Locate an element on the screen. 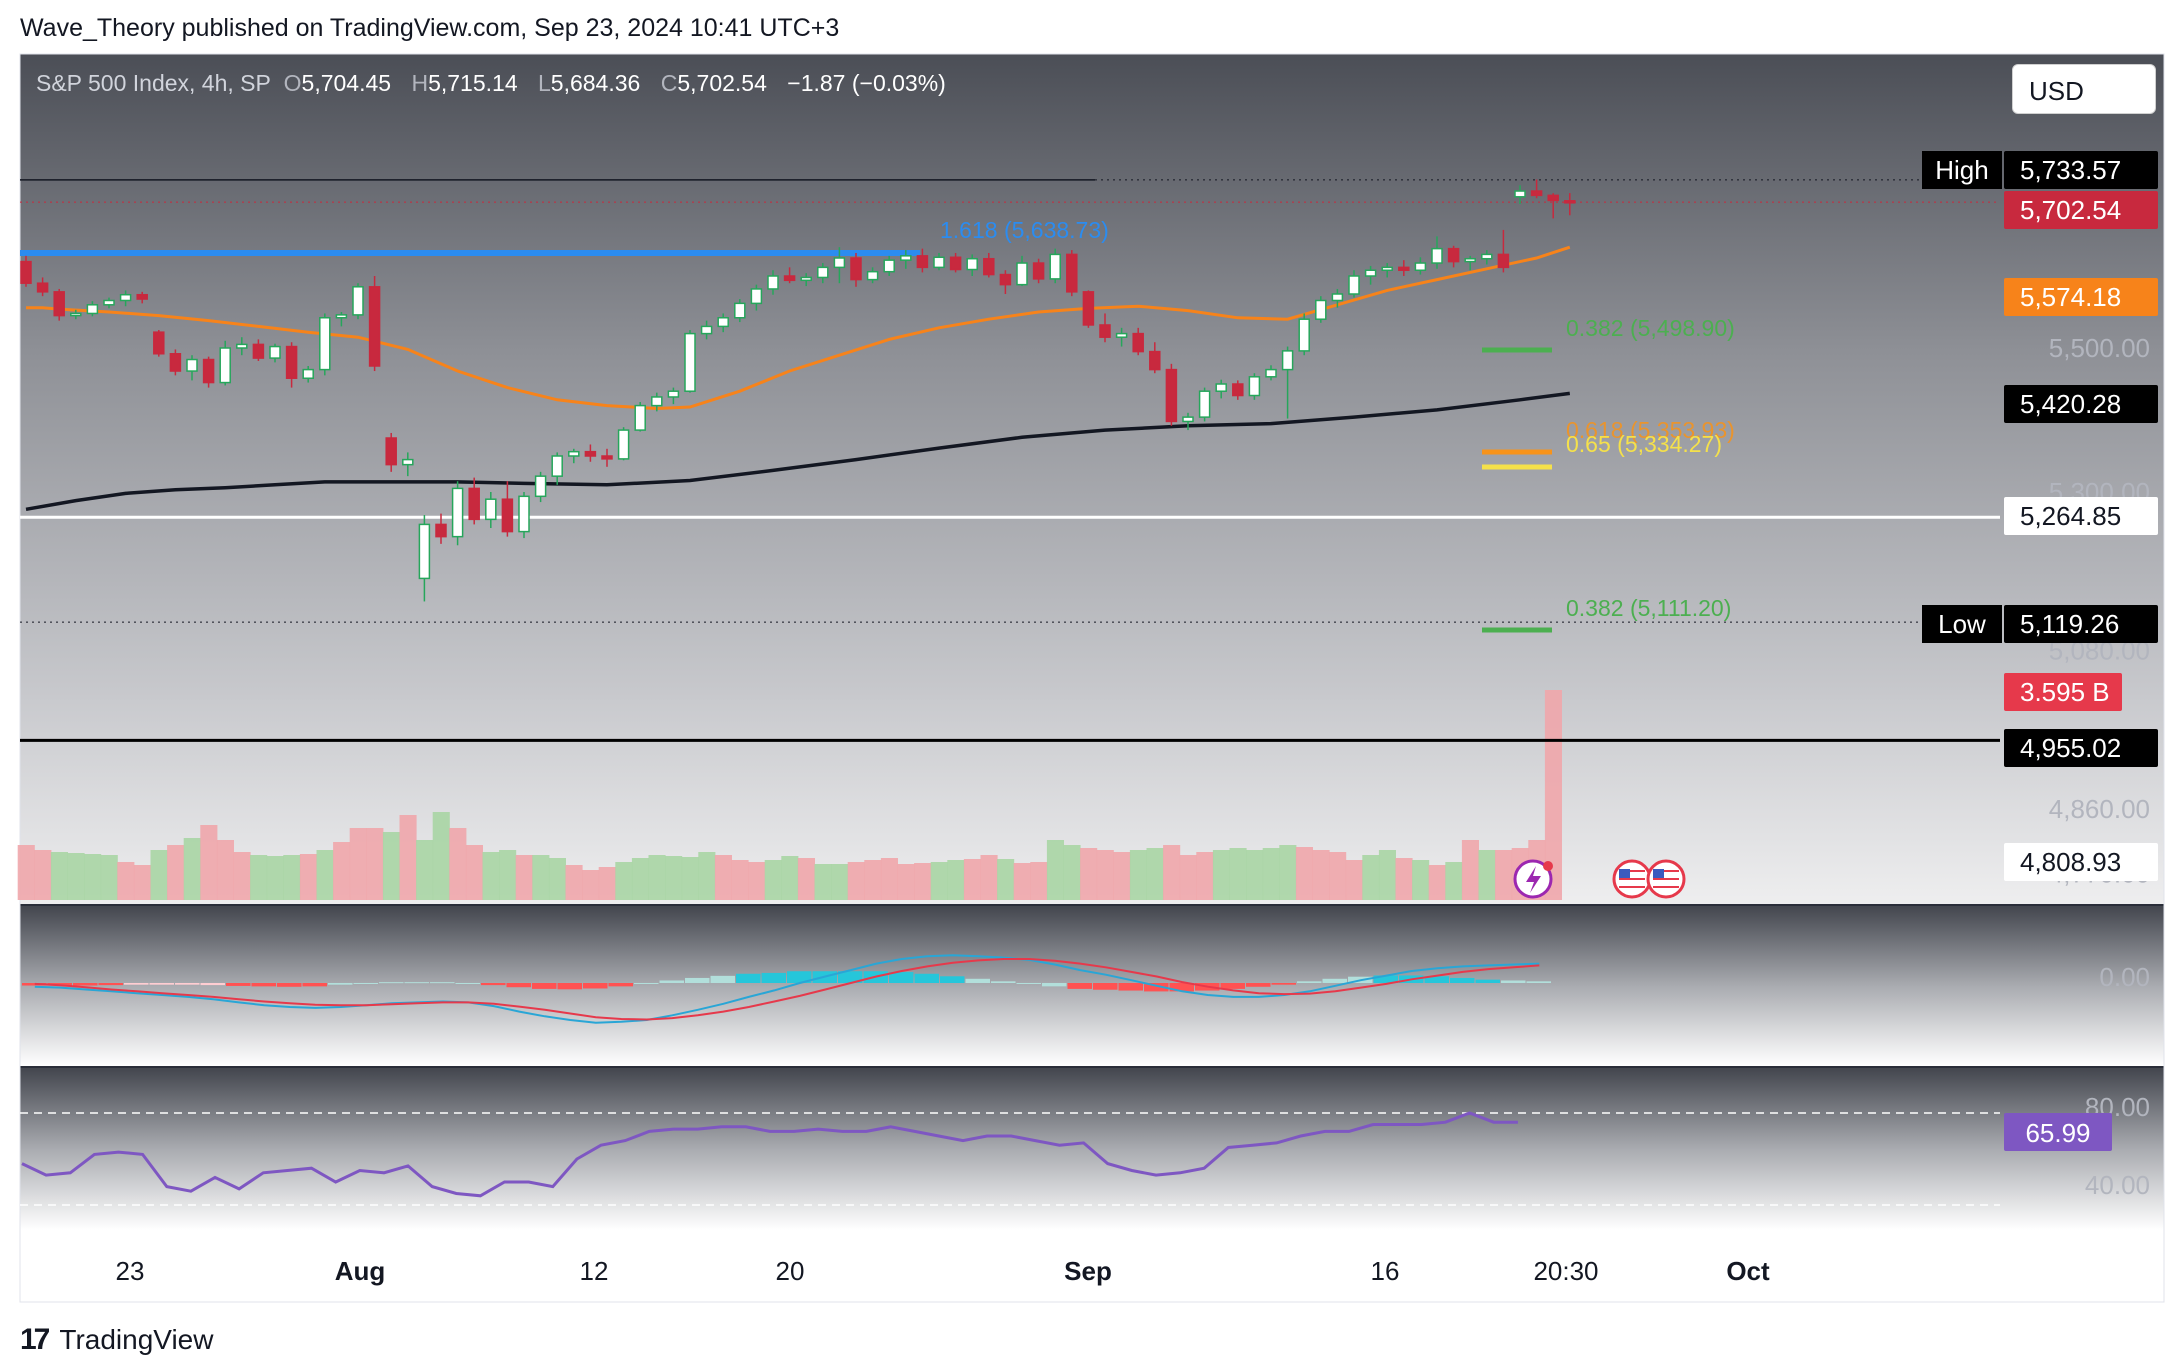 This screenshot has width=2184, height=1372. price-label-value: 5,733.57 is located at coordinates (2070, 170).